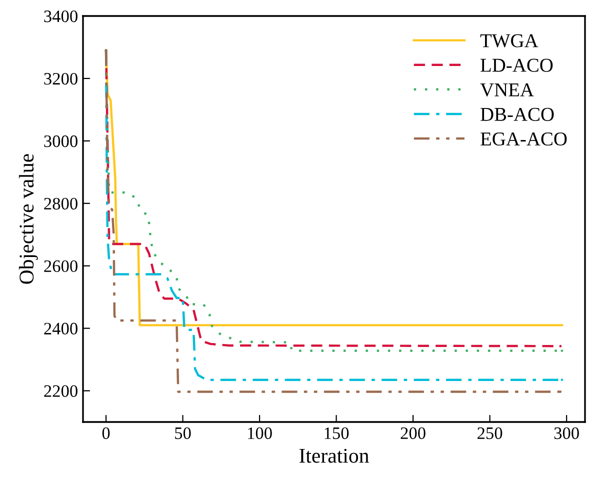  I want to click on y-tick-label: 3000, so click(61, 141).